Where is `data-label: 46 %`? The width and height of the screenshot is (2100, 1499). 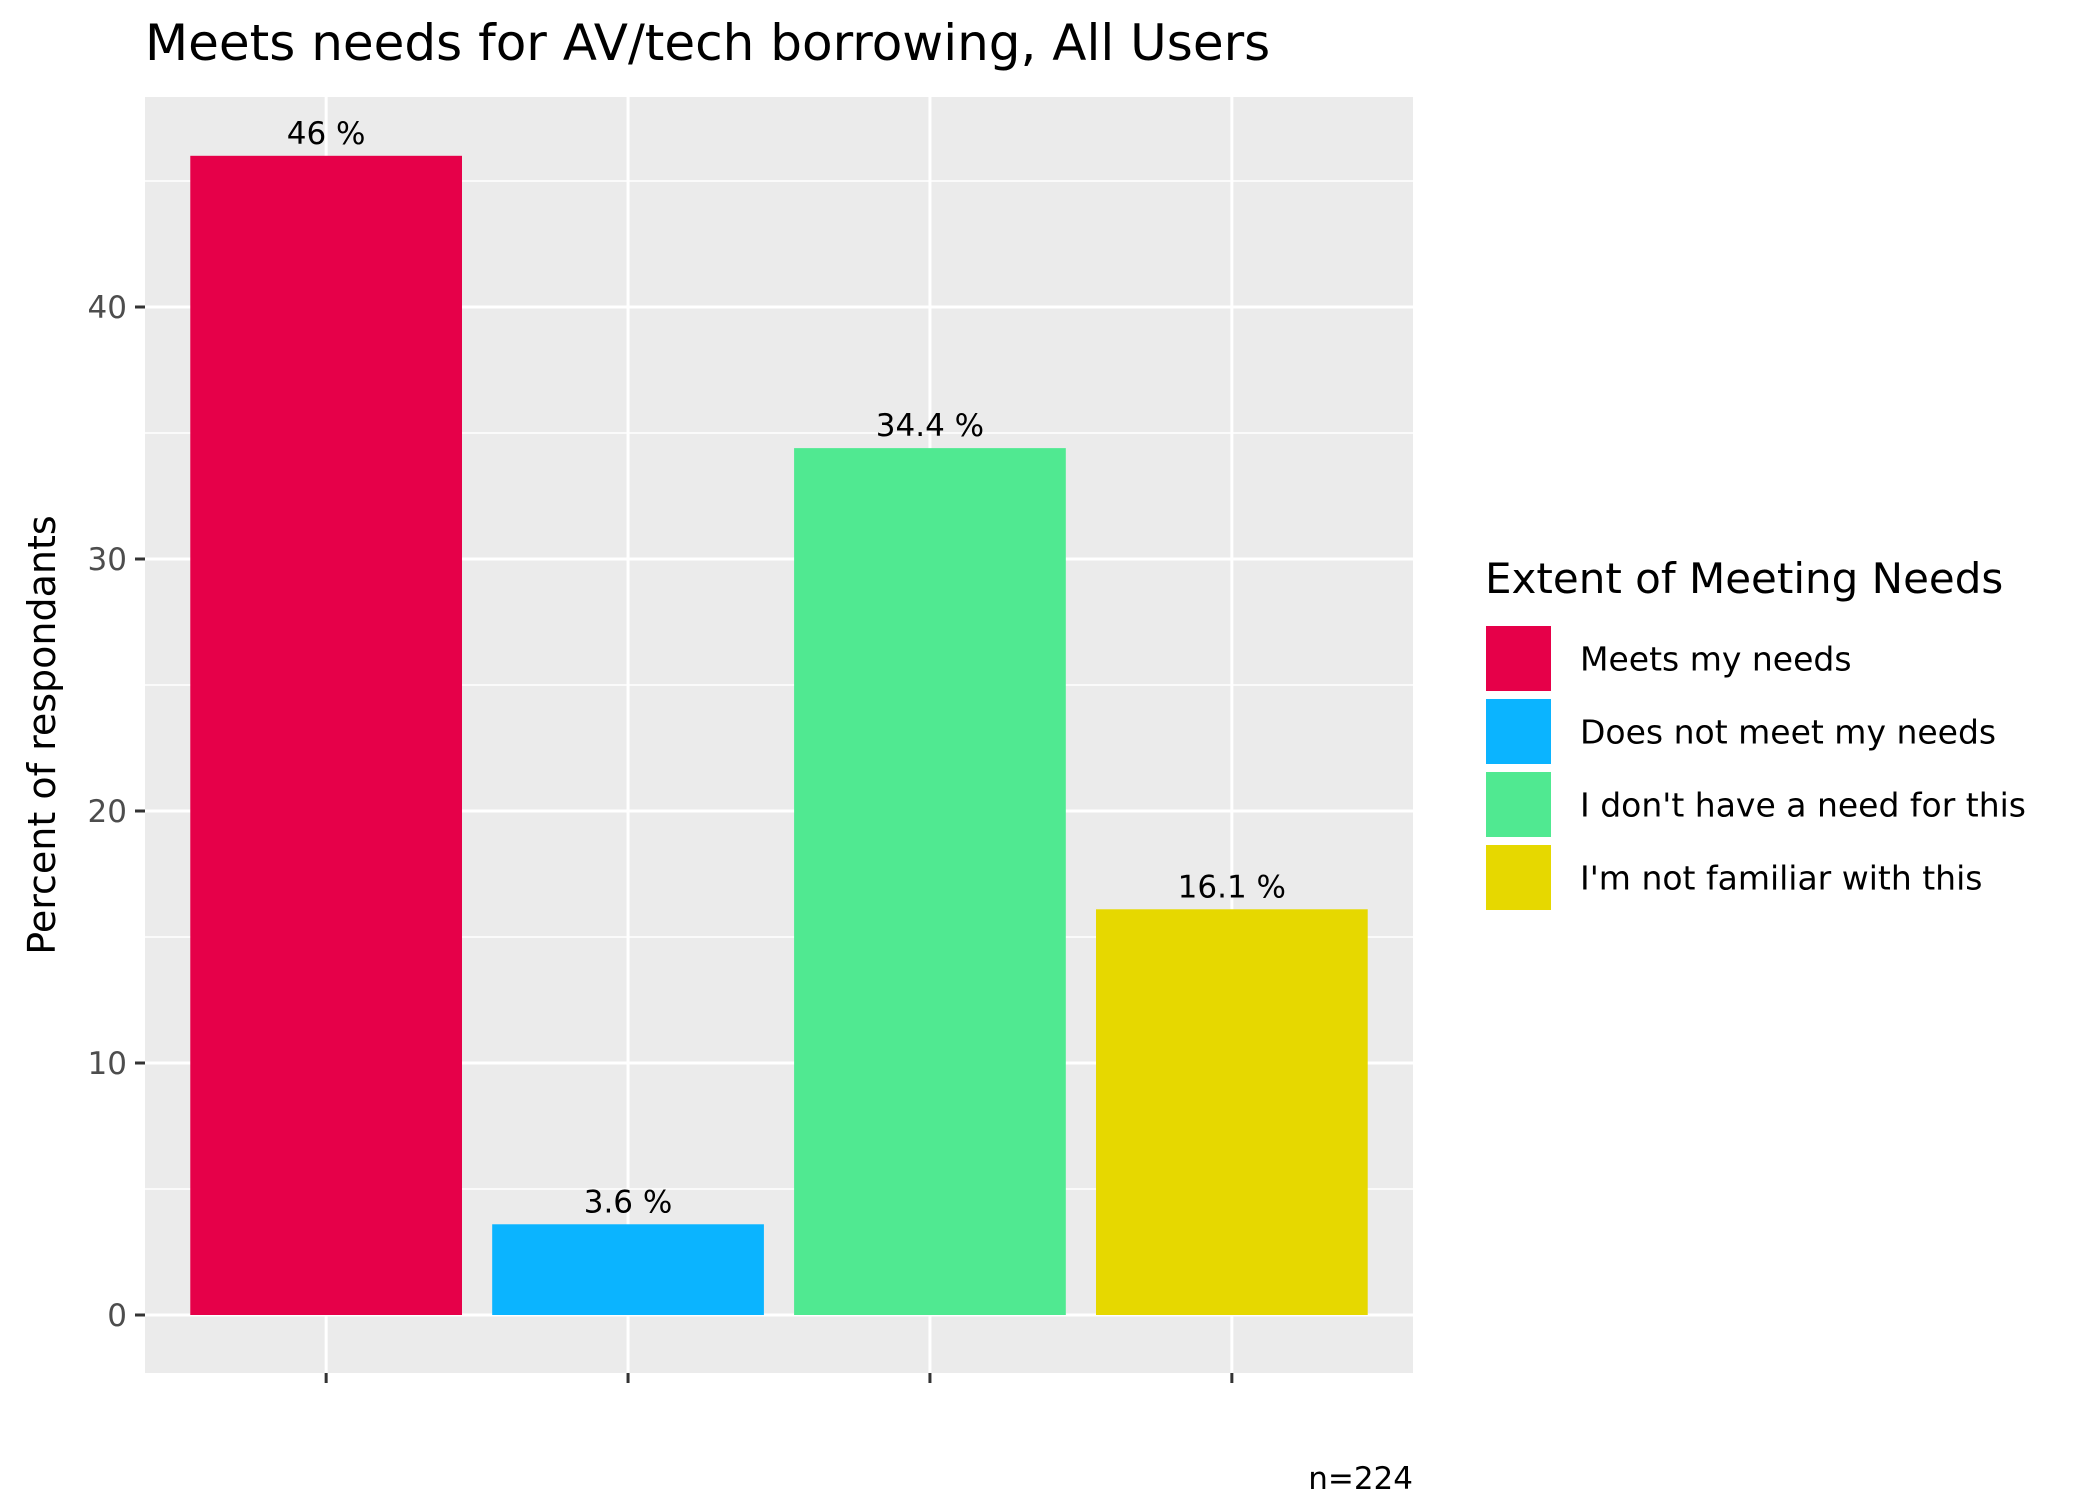
data-label: 46 % is located at coordinates (326, 134).